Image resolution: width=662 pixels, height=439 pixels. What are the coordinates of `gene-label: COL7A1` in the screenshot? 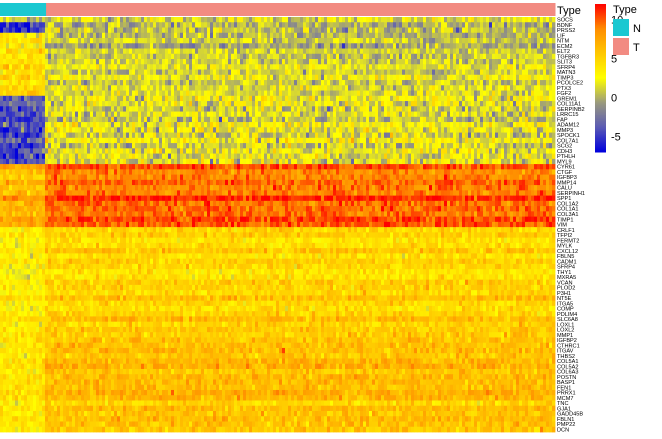 It's located at (567, 141).